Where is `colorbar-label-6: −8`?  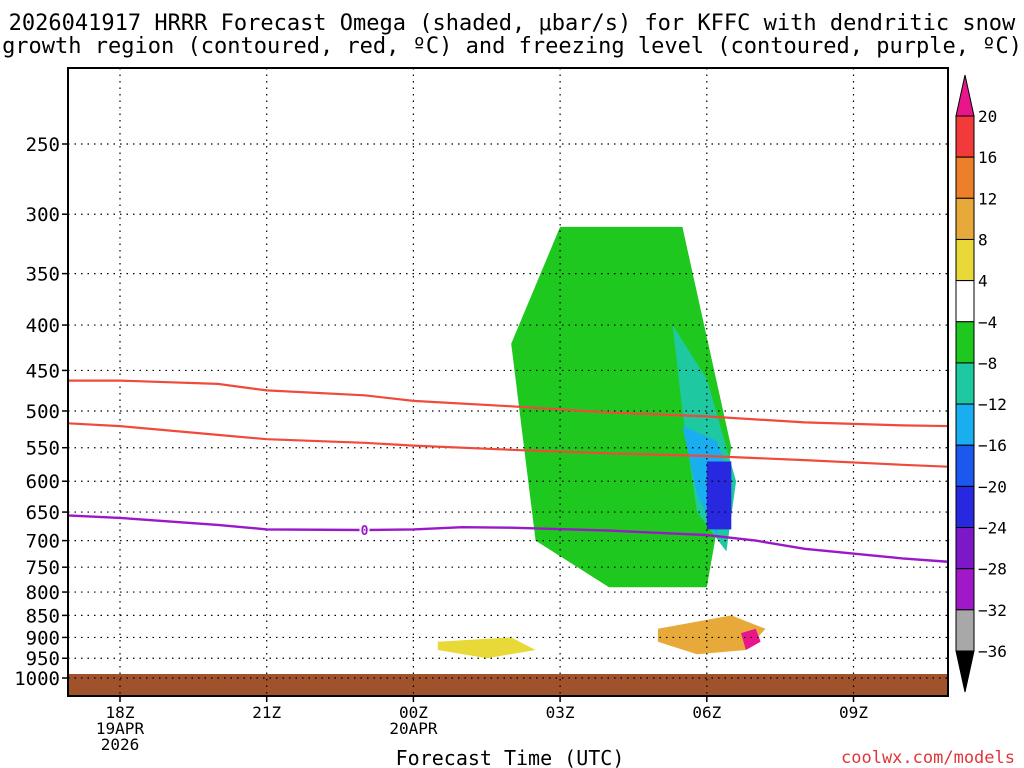
colorbar-label-6: −8 is located at coordinates (987, 363).